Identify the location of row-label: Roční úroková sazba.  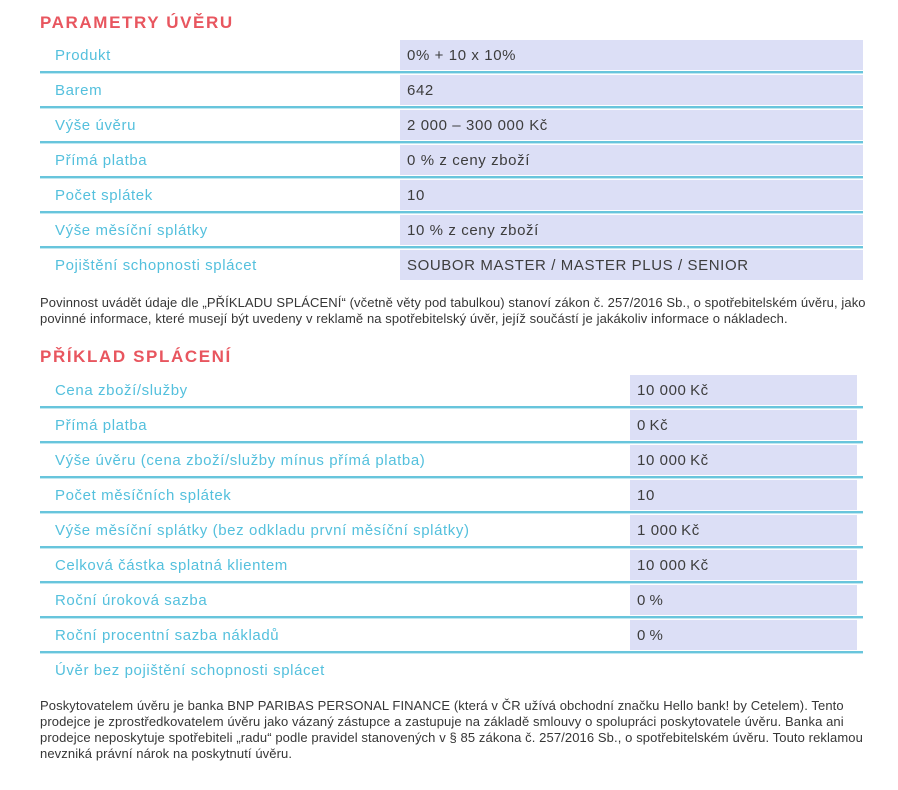
(131, 600).